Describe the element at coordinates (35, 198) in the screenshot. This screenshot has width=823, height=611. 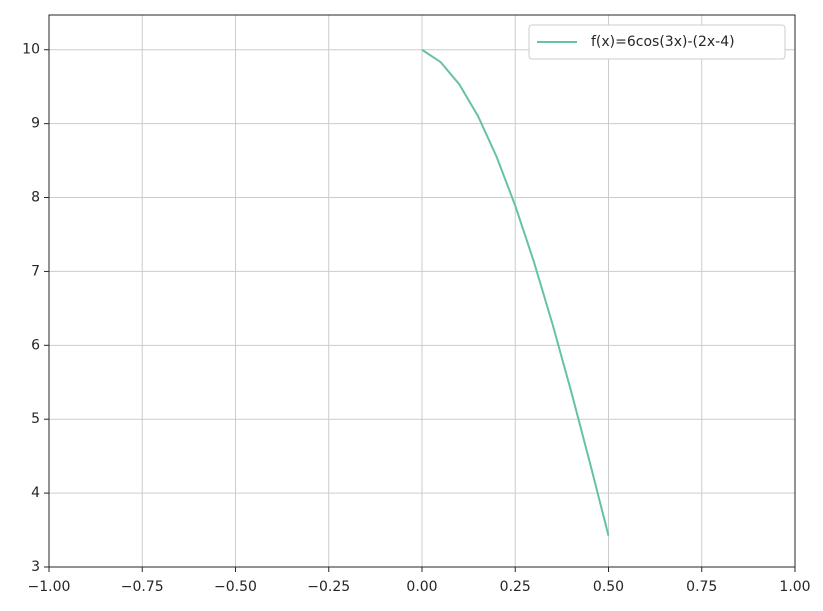
I see `y-tick-label: 8` at that location.